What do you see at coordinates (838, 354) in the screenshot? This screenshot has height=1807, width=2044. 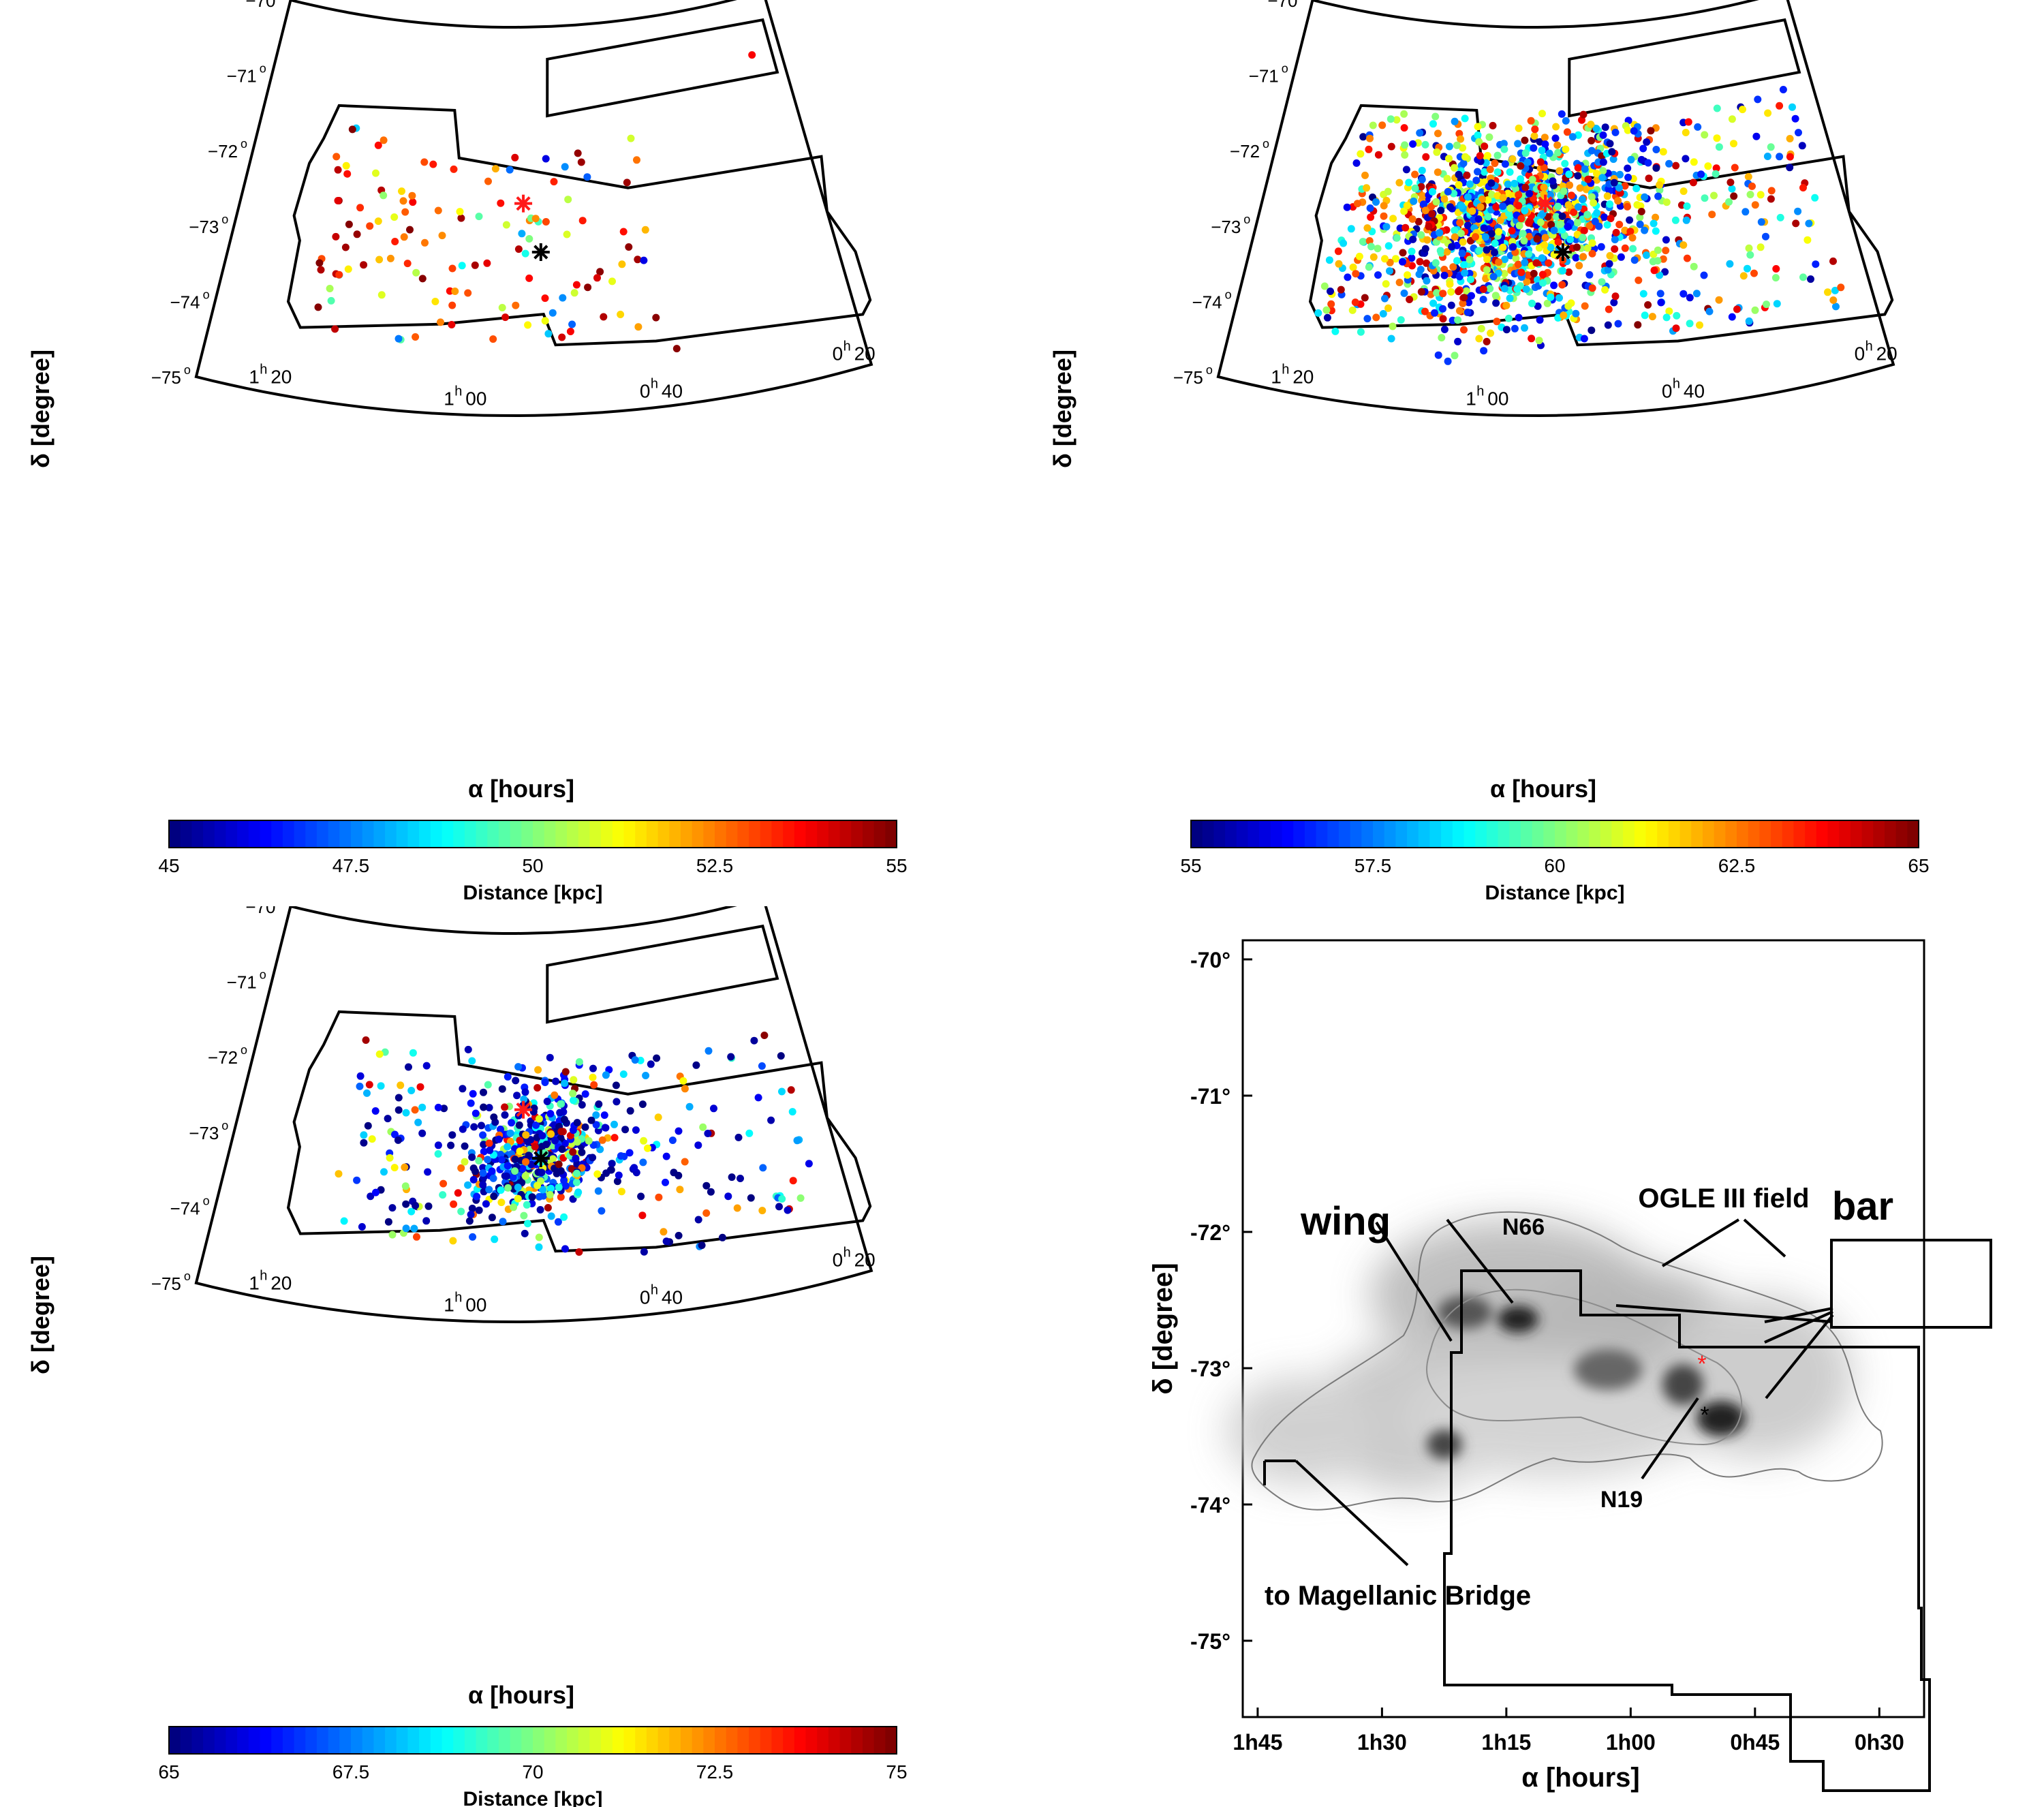 I see `svg-text: 0` at bounding box center [838, 354].